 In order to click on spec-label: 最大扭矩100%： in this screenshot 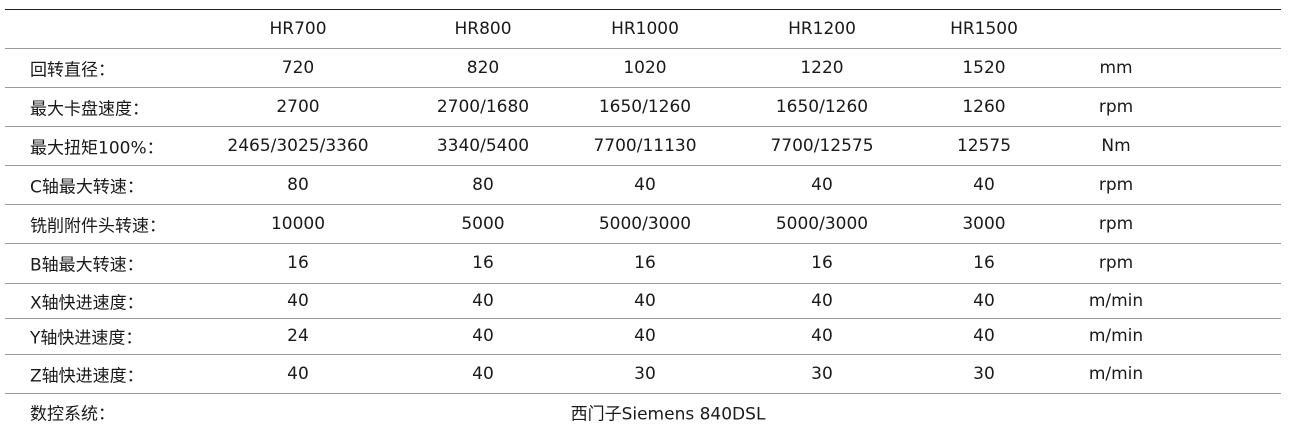, I will do `click(97, 148)`.